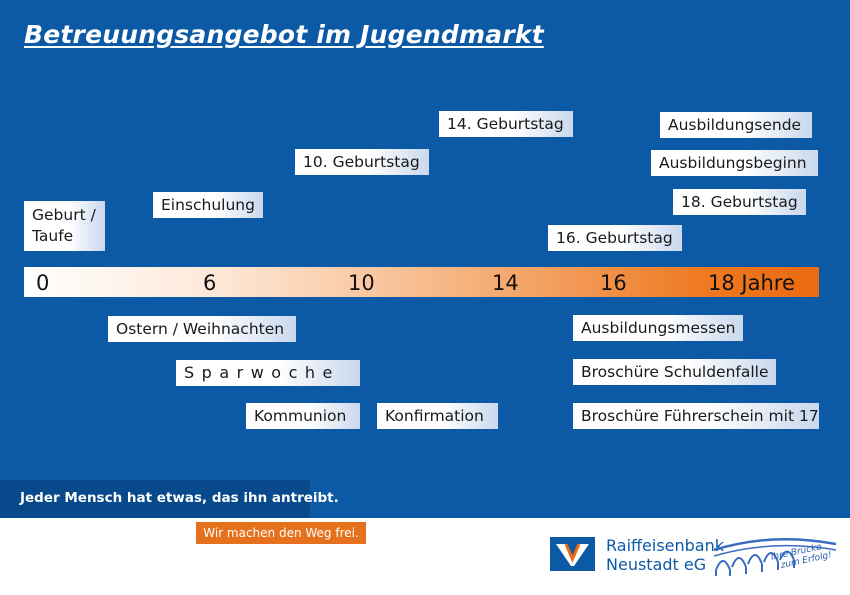  Describe the element at coordinates (665, 545) in the screenshot. I see `bank-name-line: Raiffeisenbank` at that location.